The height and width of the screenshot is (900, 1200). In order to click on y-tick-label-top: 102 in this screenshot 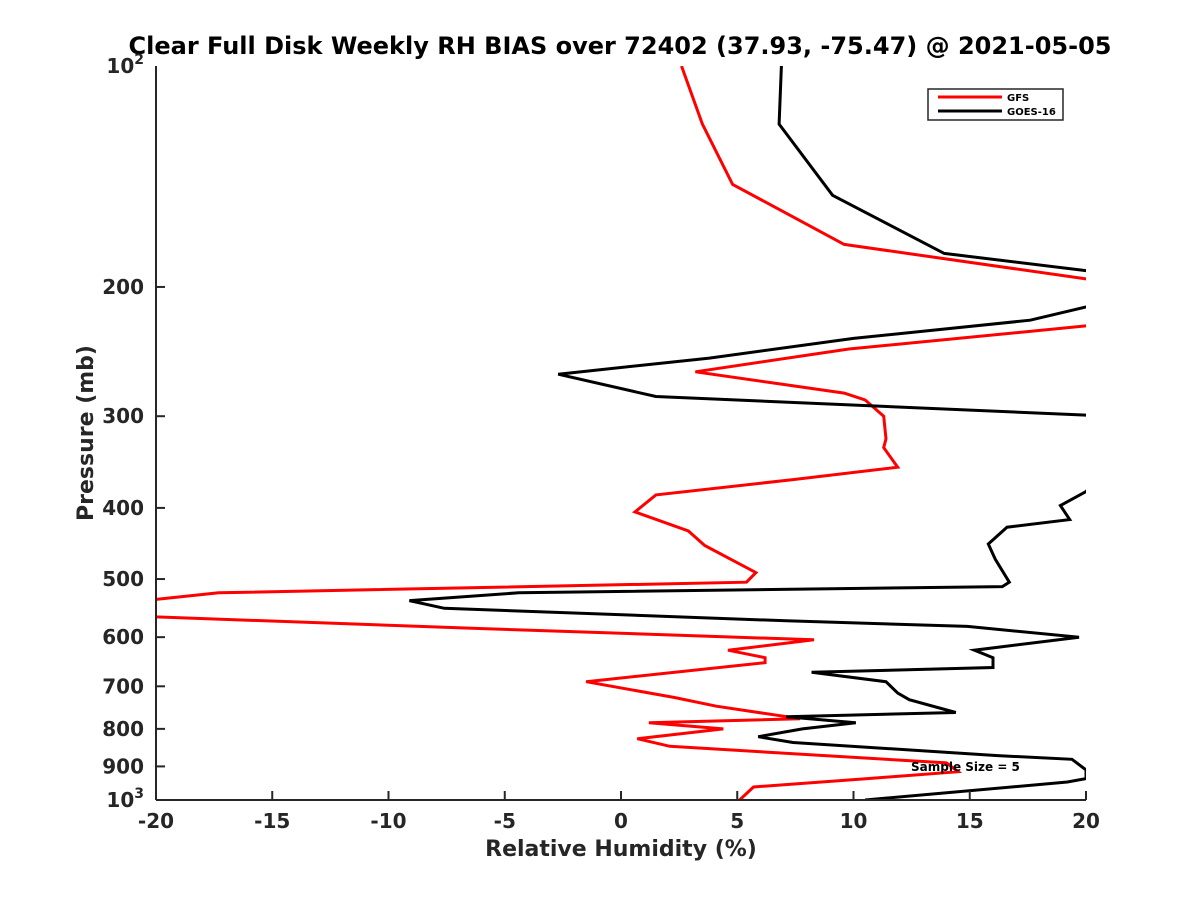, I will do `click(125, 65)`.